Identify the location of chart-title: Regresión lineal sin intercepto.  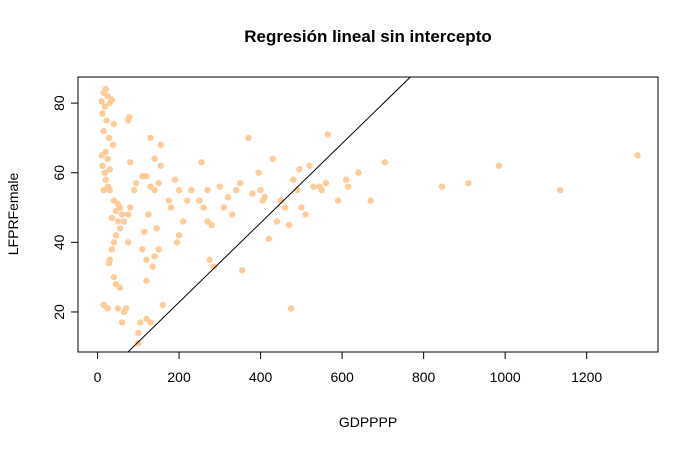
(368, 36).